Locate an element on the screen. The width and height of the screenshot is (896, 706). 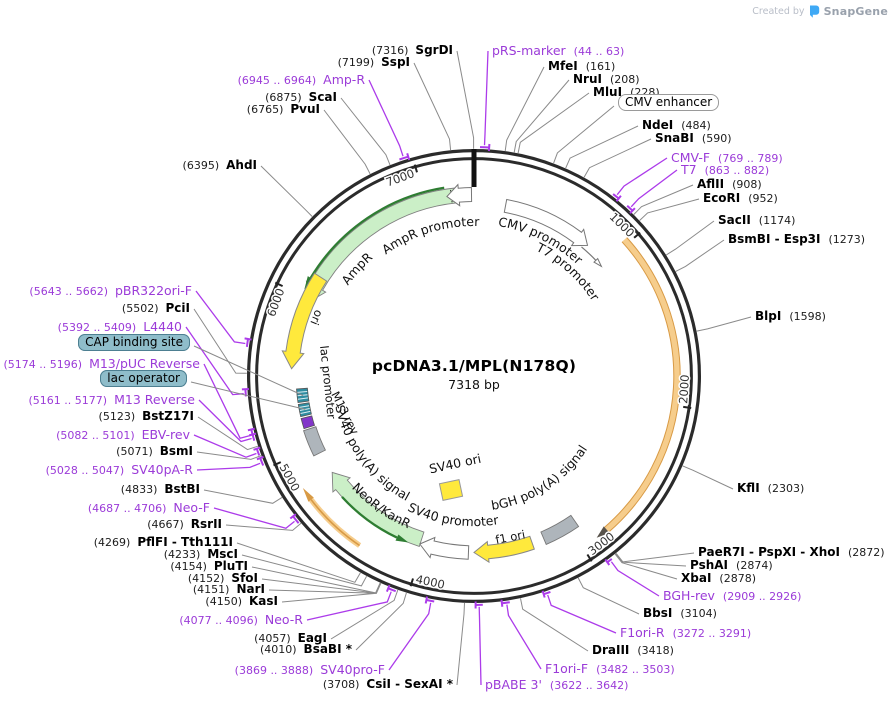
callout-scai: (6875) ScaI is located at coordinates (301, 97).